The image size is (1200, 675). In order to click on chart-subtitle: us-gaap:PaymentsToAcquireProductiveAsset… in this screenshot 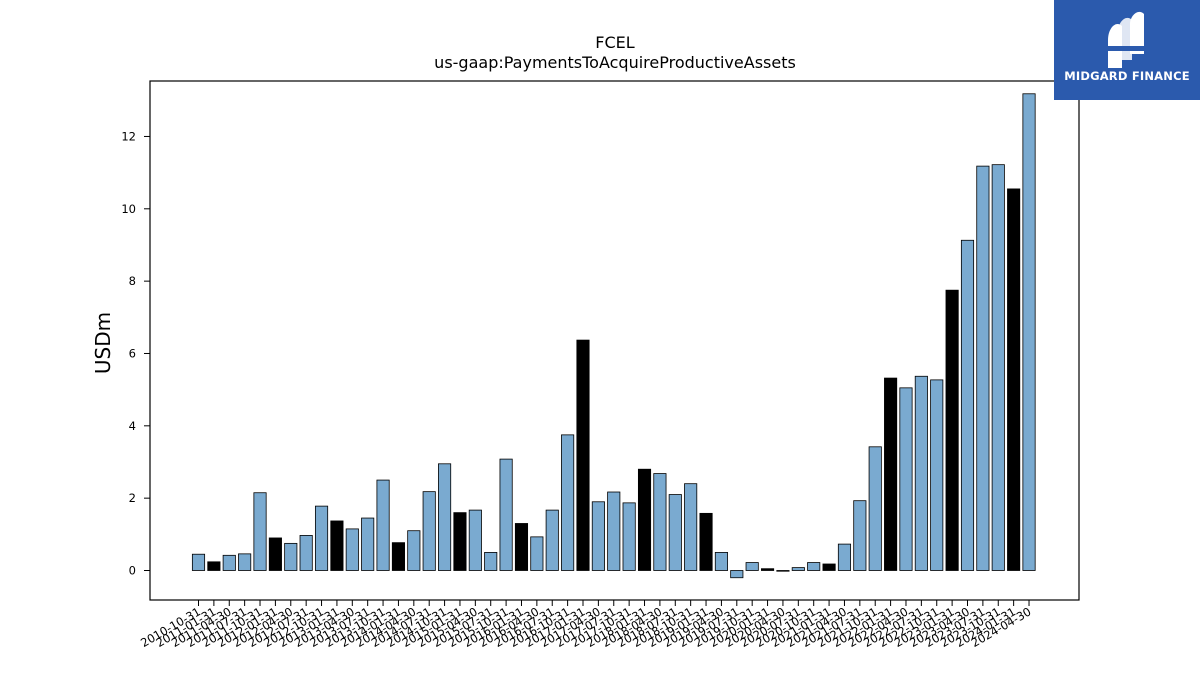, I will do `click(615, 62)`.